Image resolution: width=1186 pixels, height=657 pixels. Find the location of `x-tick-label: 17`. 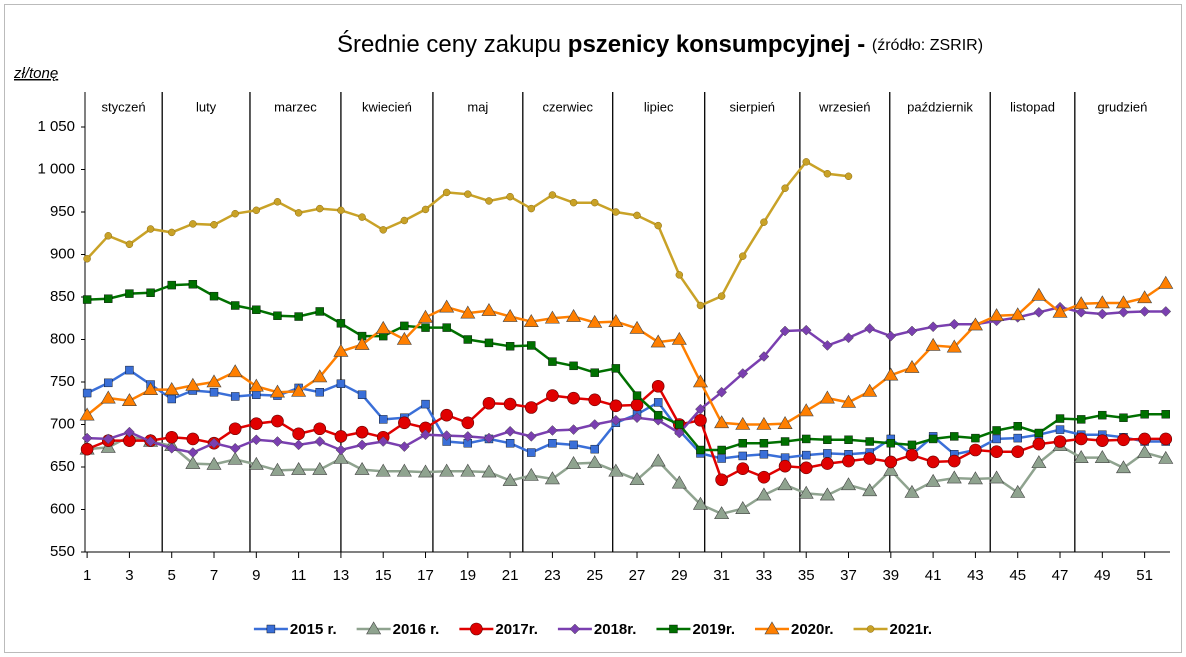

x-tick-label: 17 is located at coordinates (425, 575).